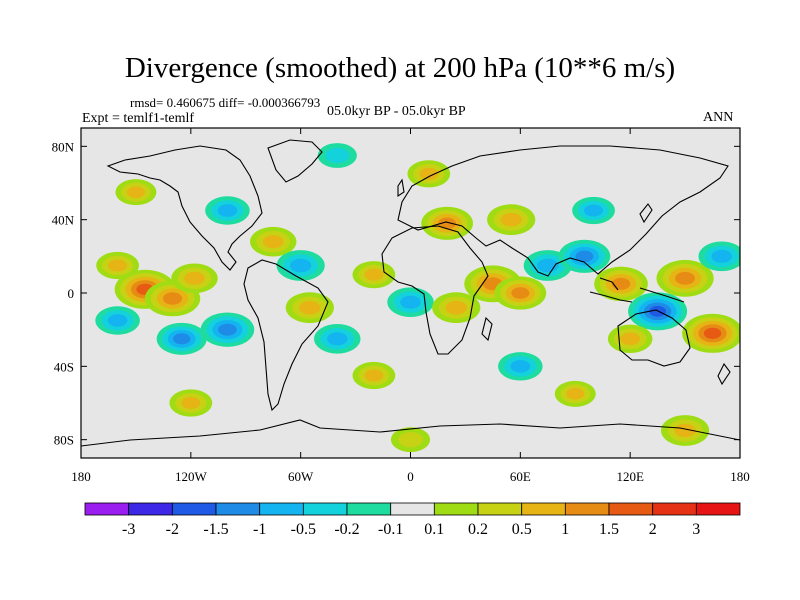 This screenshot has height=600, width=800. Describe the element at coordinates (718, 117) in the screenshot. I see `season-label: ANN` at that location.